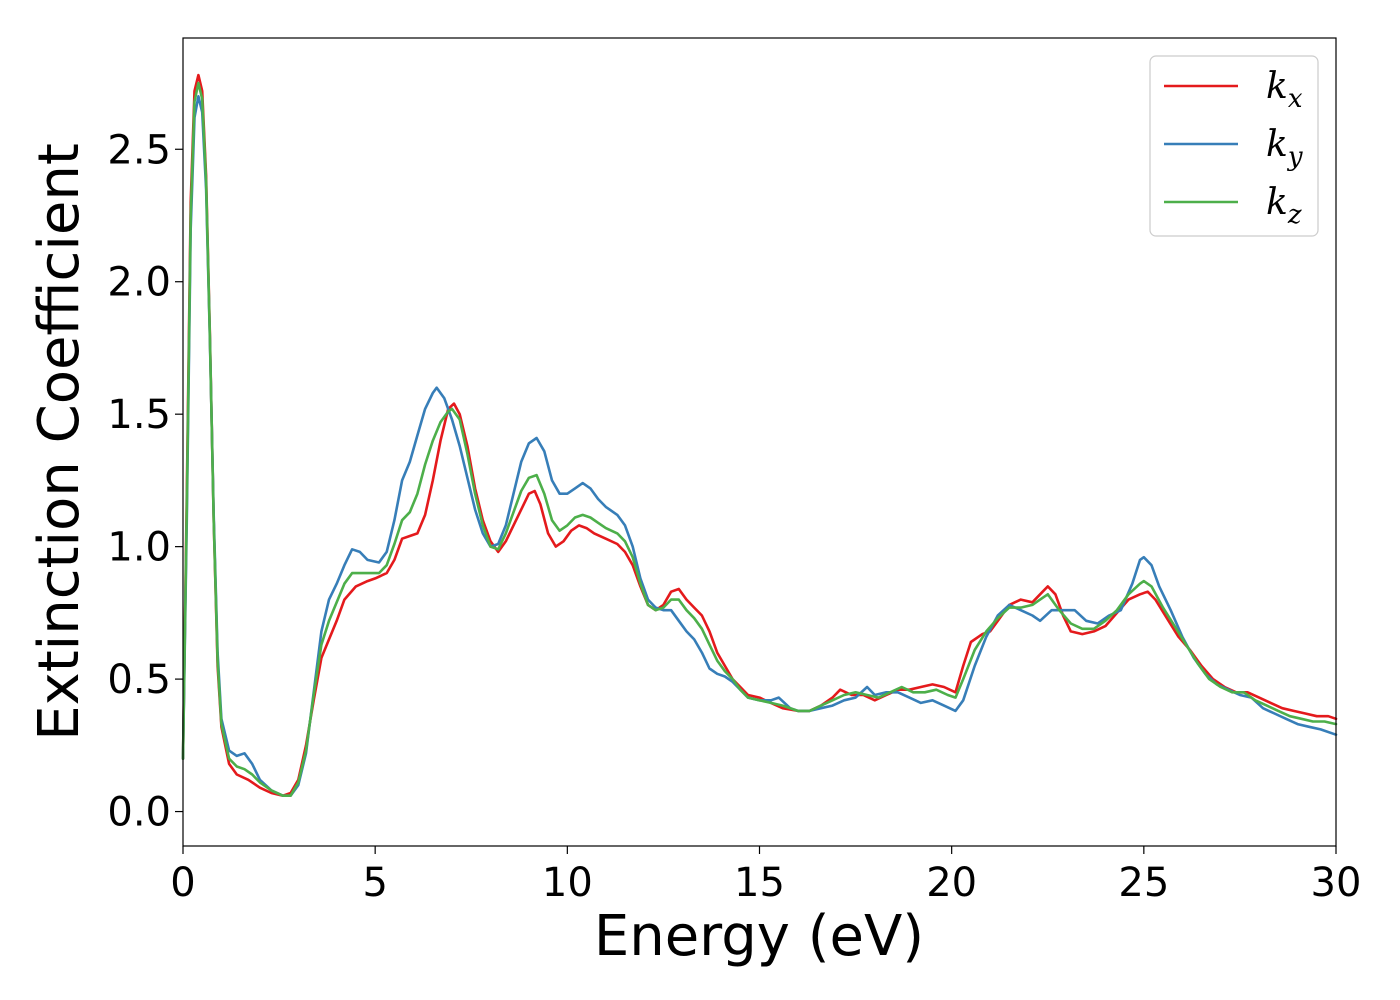 The height and width of the screenshot is (1000, 1400). I want to click on y-tick-label: 1.5, so click(139, 415).